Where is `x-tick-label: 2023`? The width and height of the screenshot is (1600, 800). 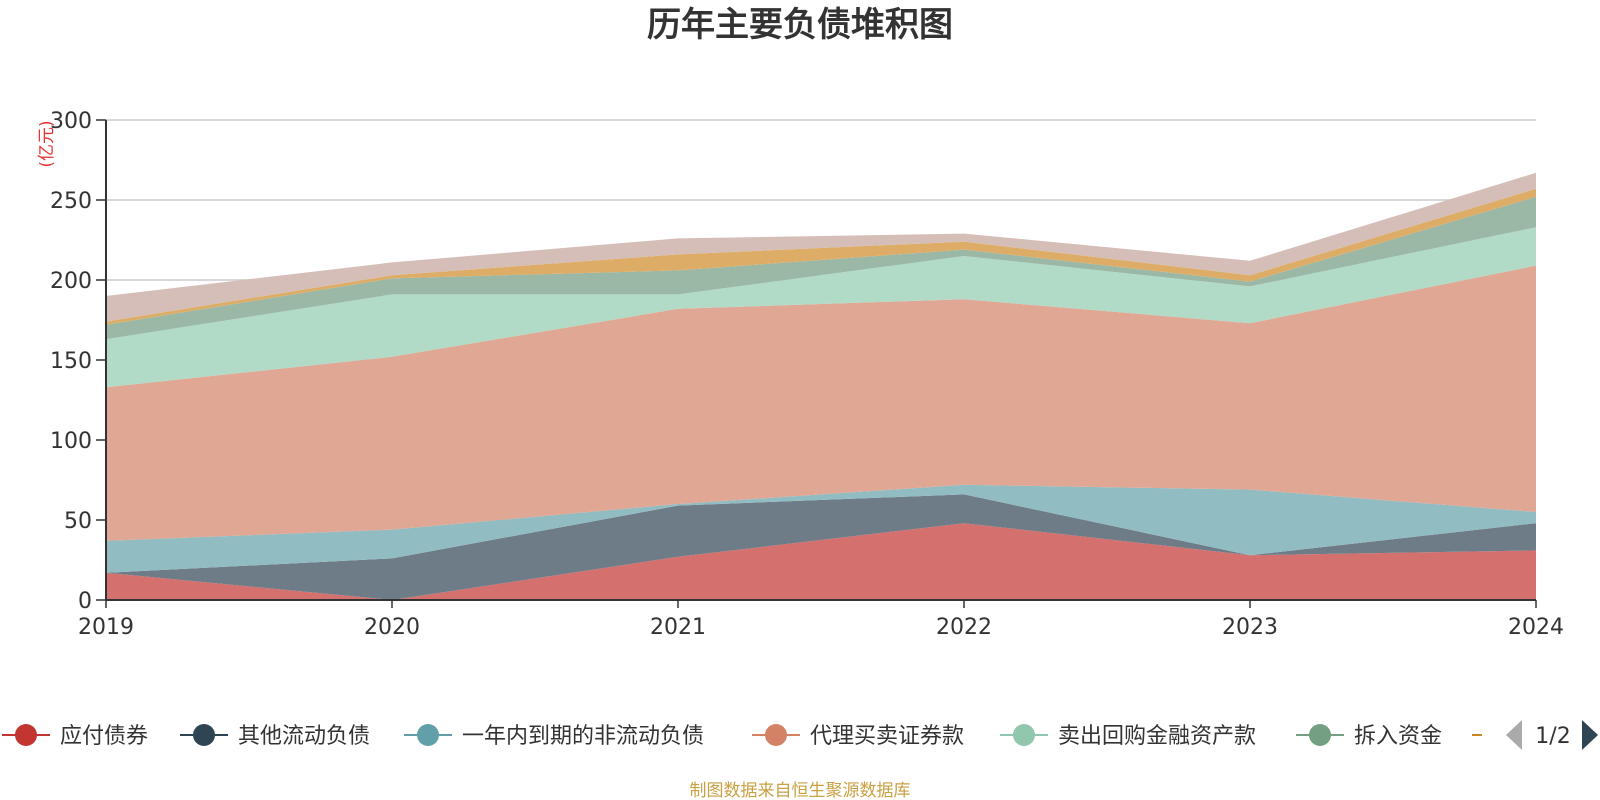 x-tick-label: 2023 is located at coordinates (1250, 627).